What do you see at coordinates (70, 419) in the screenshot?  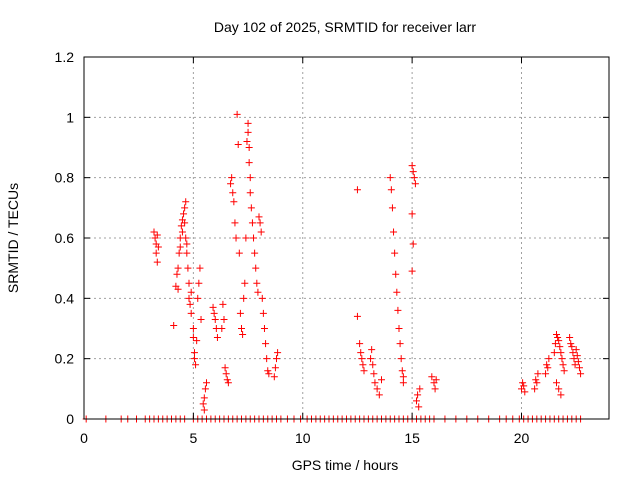 I see `y-tick-label: 0` at bounding box center [70, 419].